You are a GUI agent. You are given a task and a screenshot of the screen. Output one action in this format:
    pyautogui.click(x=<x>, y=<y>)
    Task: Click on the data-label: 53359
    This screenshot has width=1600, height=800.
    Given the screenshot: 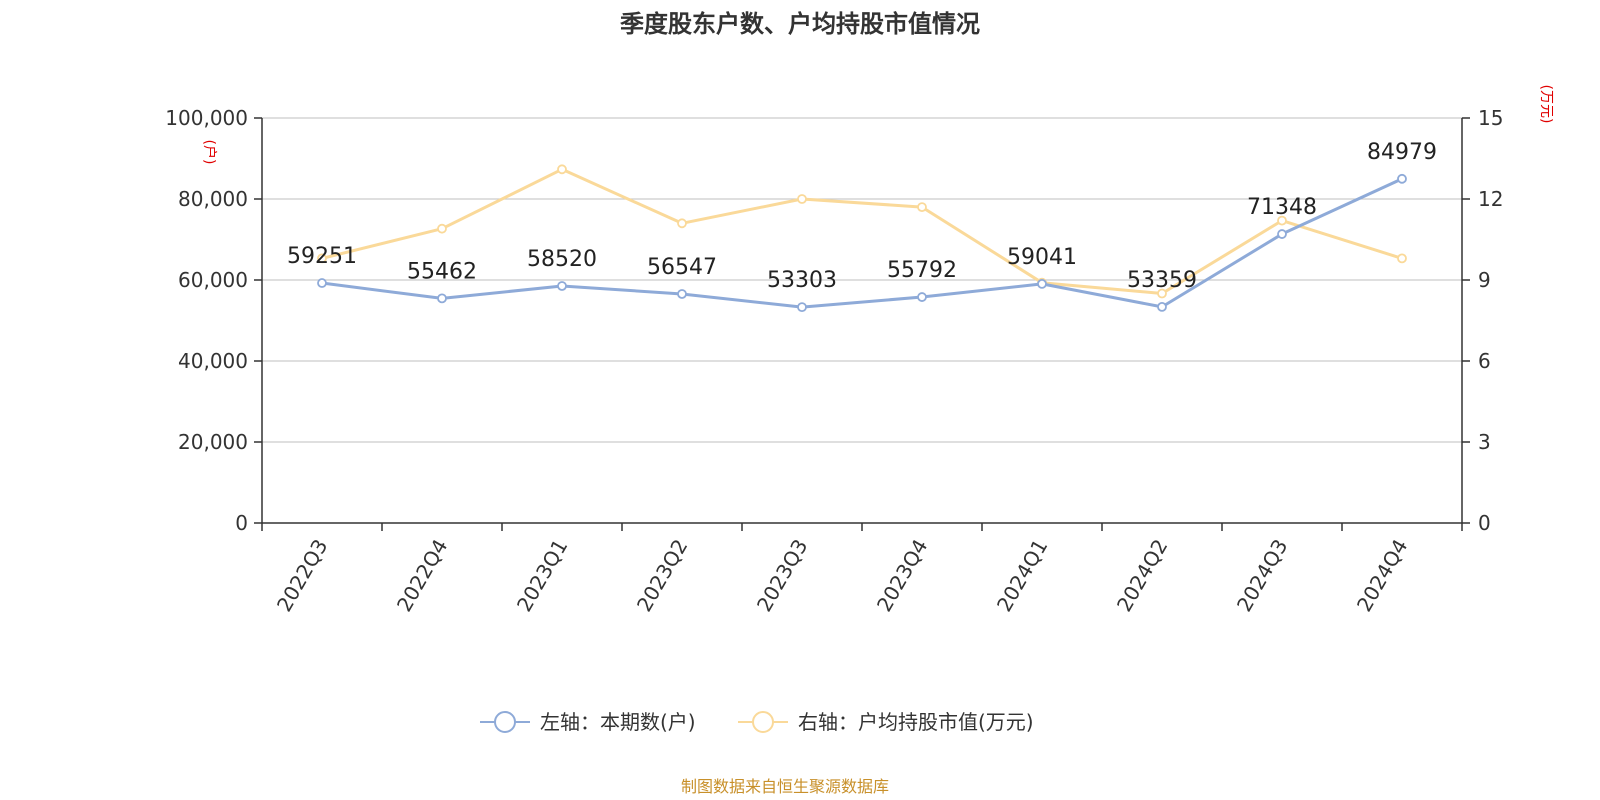 What is the action you would take?
    pyautogui.click(x=1162, y=280)
    